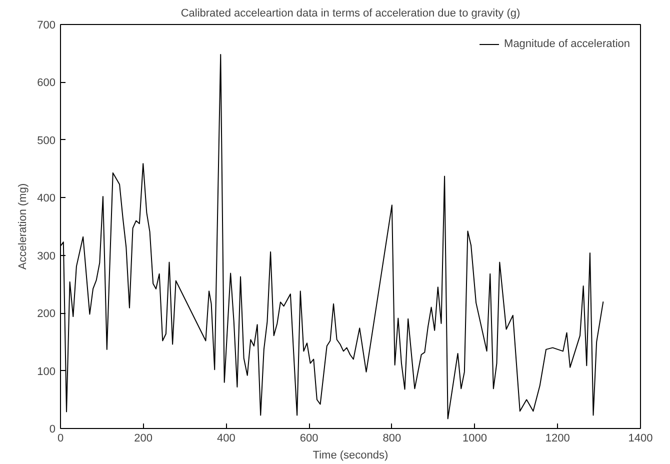 This screenshot has width=670, height=464. I want to click on legend-label: Magnitude of acceleration, so click(567, 44).